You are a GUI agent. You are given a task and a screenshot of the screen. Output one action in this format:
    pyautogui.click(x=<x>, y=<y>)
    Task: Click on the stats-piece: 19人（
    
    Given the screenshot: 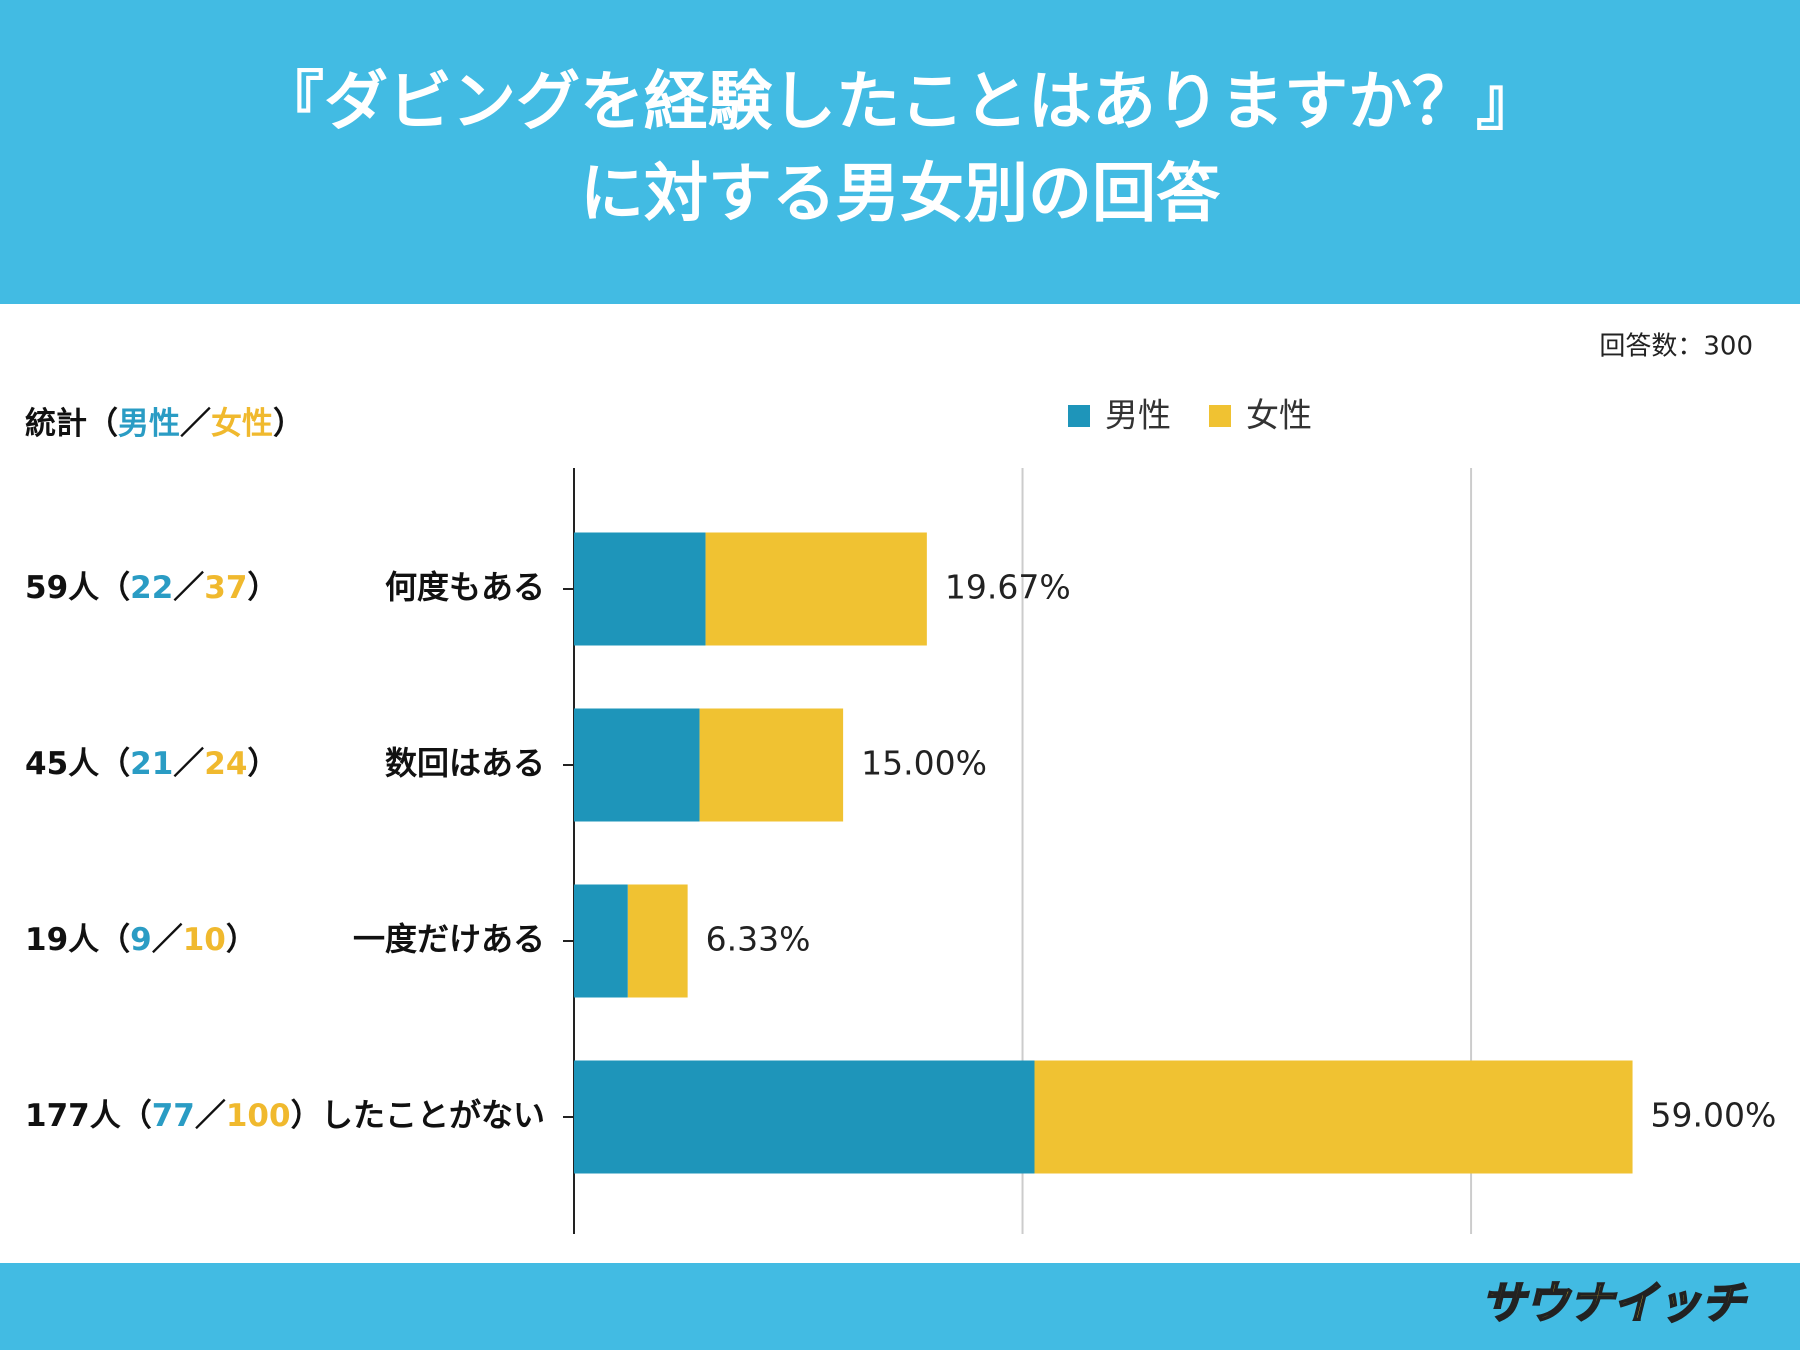 What is the action you would take?
    pyautogui.click(x=77, y=940)
    